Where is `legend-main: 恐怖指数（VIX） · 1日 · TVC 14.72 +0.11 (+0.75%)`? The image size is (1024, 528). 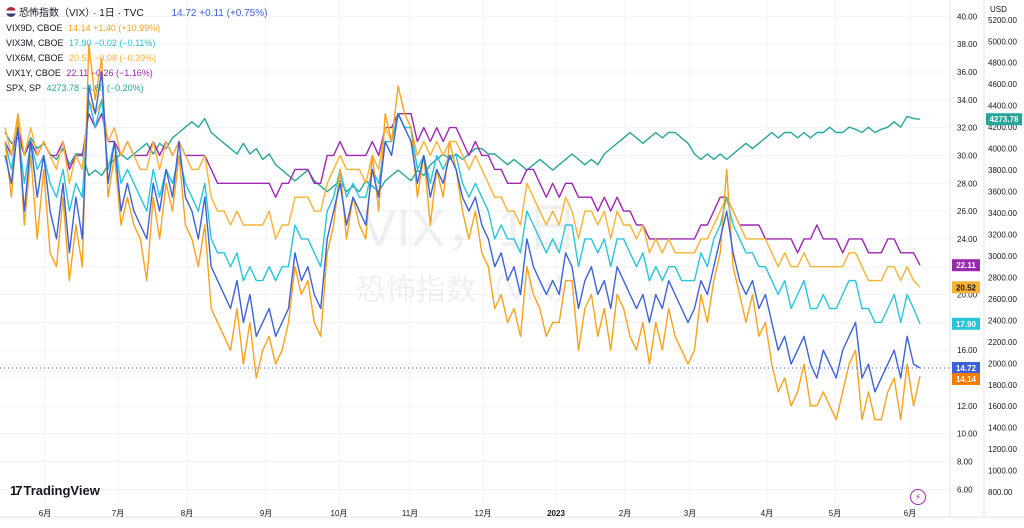 legend-main: 恐怖指数（VIX） · 1日 · TVC 14.72 +0.11 (+0.75%) is located at coordinates (138, 13).